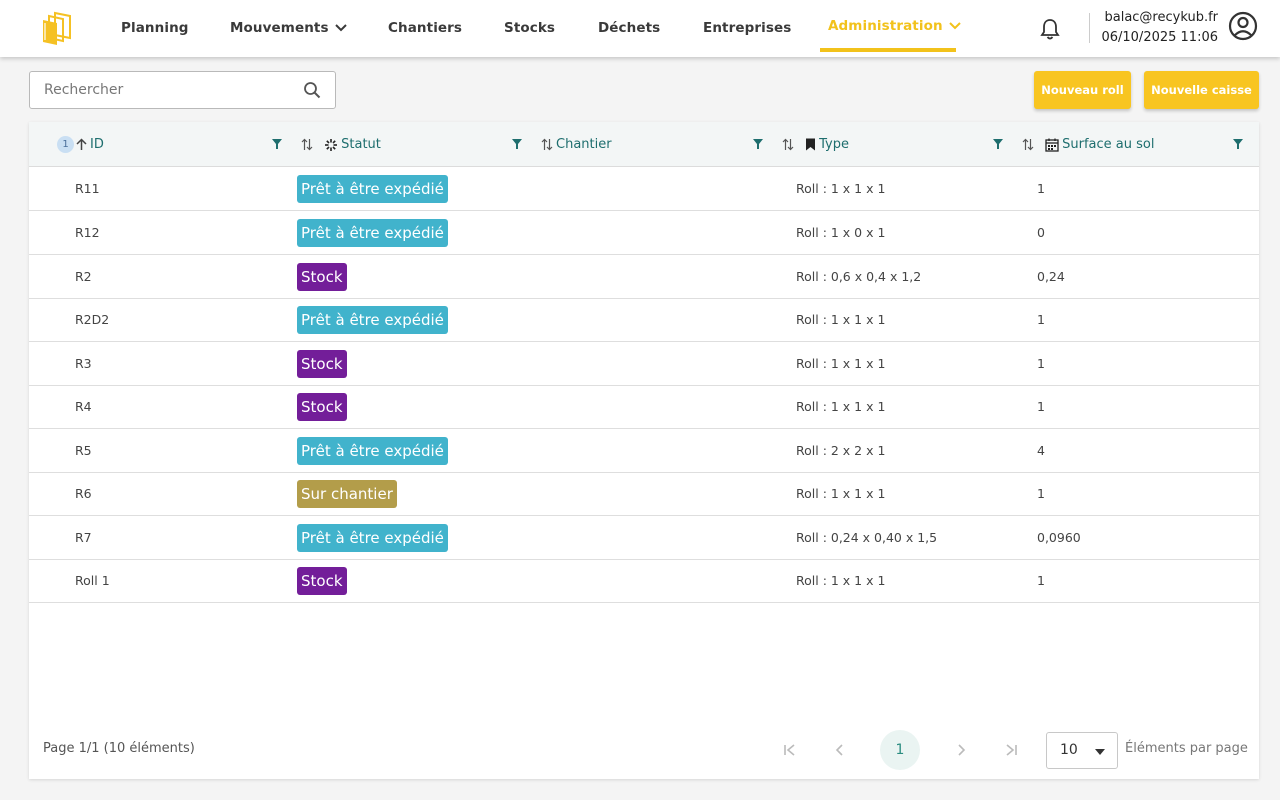 The width and height of the screenshot is (1280, 800). Describe the element at coordinates (1159, 37) in the screenshot. I see `current-datetime: 06/10/2025 11:06` at that location.